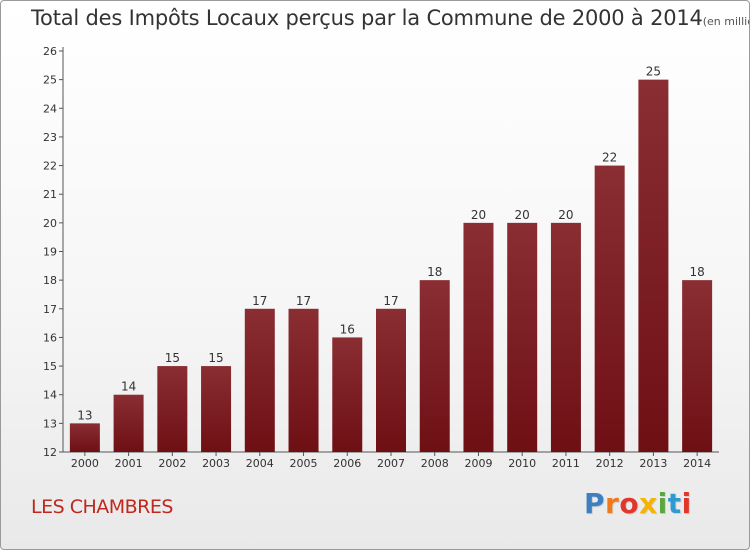 This screenshot has width=750, height=550. I want to click on x-tick-label: 2003, so click(216, 463).